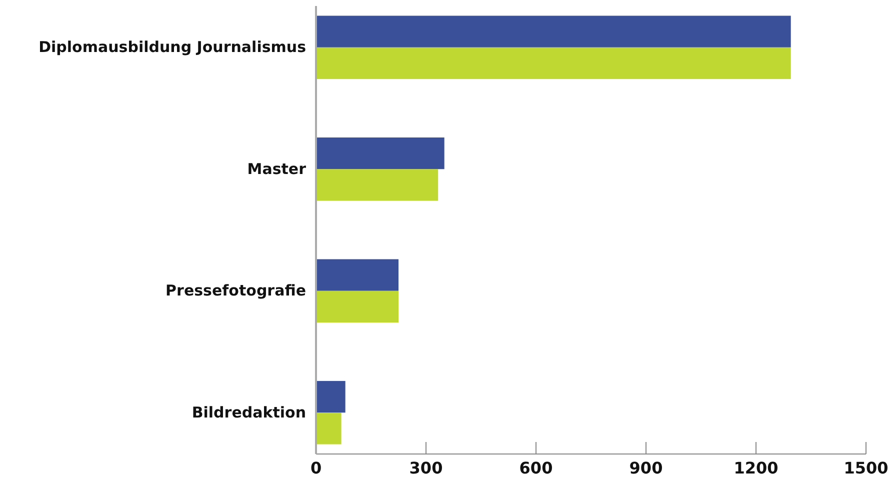 The width and height of the screenshot is (891, 486). What do you see at coordinates (756, 468) in the screenshot?
I see `x-tick-label: 1200` at bounding box center [756, 468].